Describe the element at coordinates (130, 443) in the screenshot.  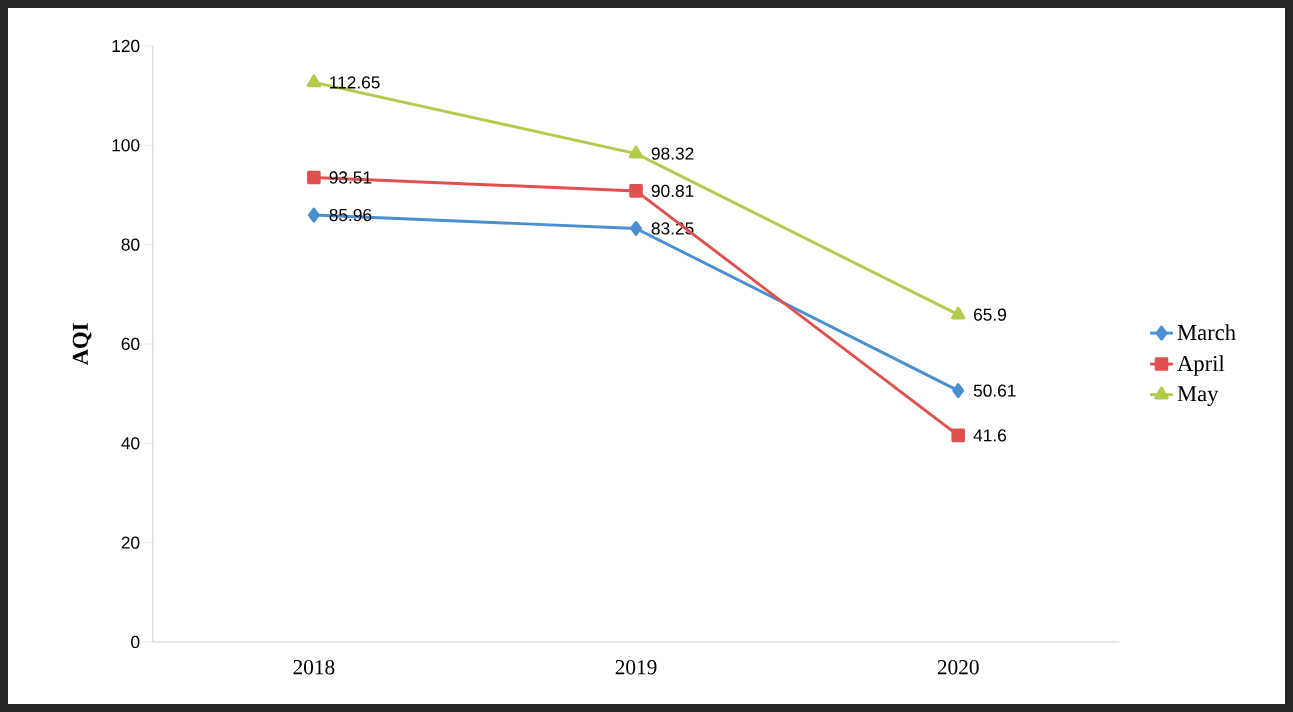
I see `y-tick-label: 40` at that location.